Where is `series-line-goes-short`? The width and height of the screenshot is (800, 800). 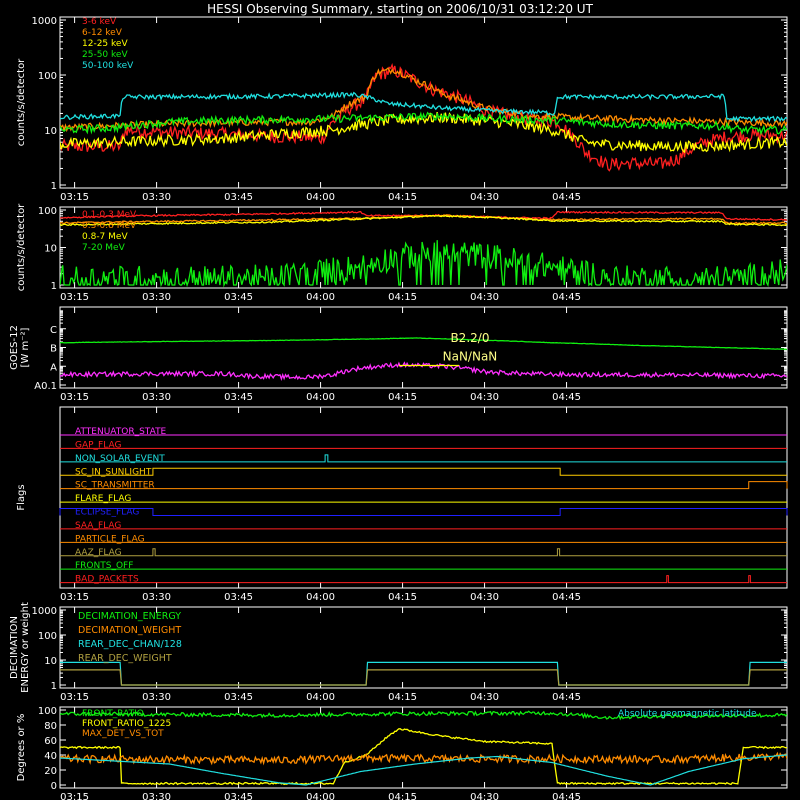
series-line-goes-short is located at coordinates (423, 371).